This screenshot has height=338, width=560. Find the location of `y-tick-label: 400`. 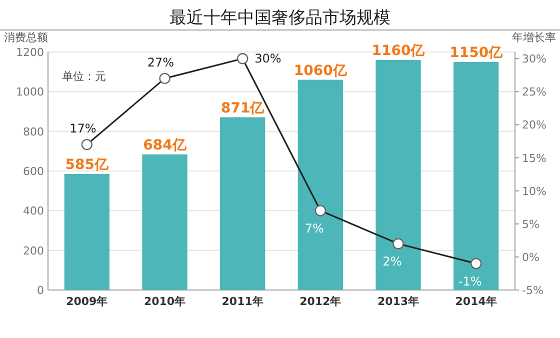

y-tick-label: 400 is located at coordinates (33, 211).